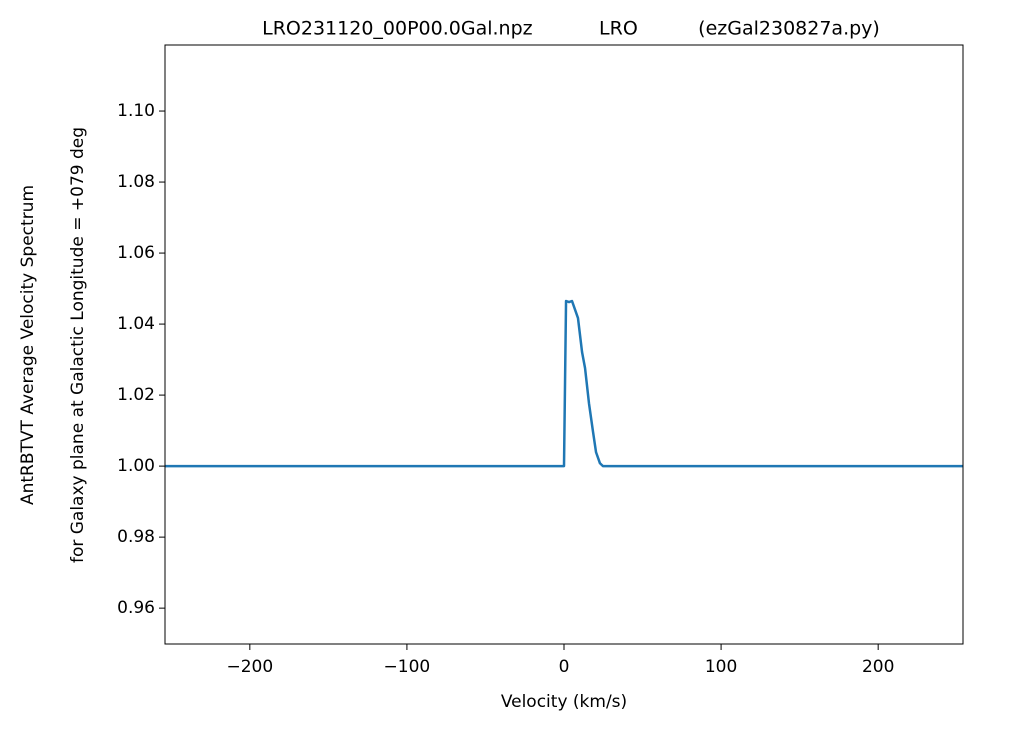 The height and width of the screenshot is (730, 1024). I want to click on y-tick-label: 0.98, so click(136, 537).